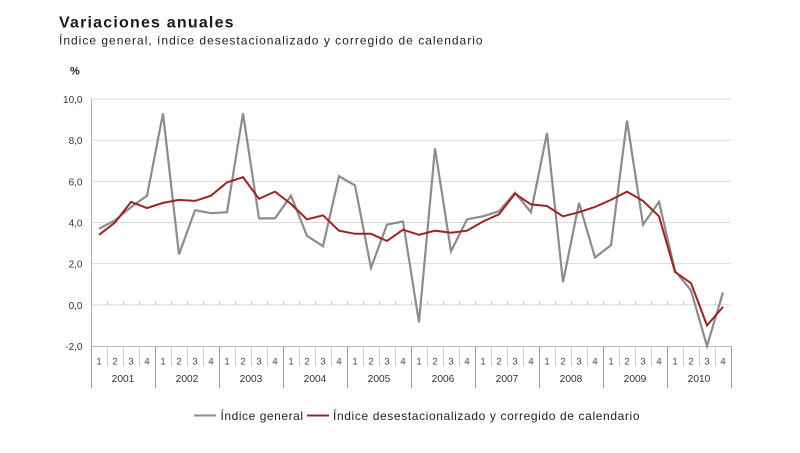  I want to click on svg-text: 2001, so click(123, 379).